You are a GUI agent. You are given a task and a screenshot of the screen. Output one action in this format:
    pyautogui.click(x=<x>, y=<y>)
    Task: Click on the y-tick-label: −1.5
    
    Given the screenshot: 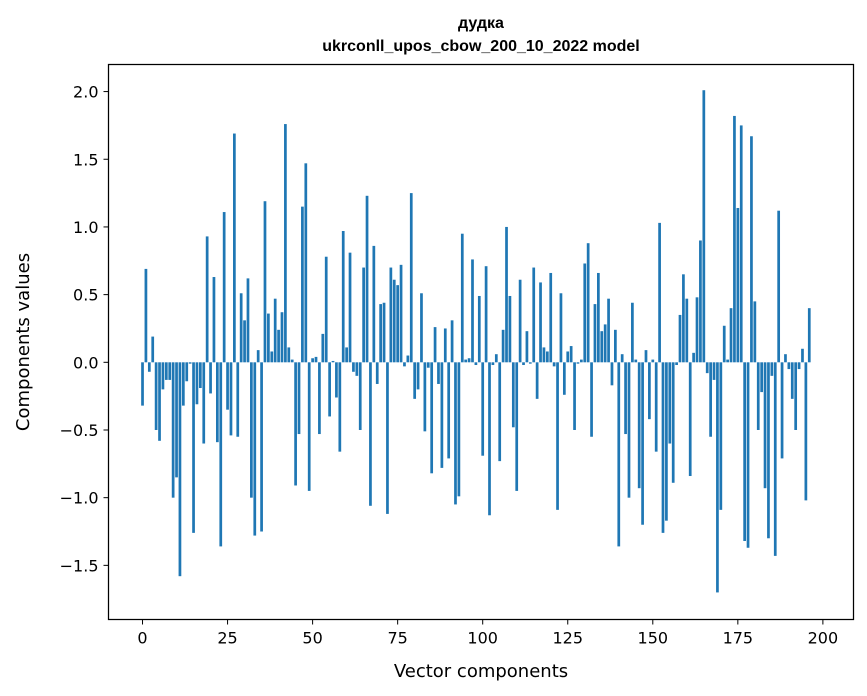 What is the action you would take?
    pyautogui.click(x=79, y=565)
    